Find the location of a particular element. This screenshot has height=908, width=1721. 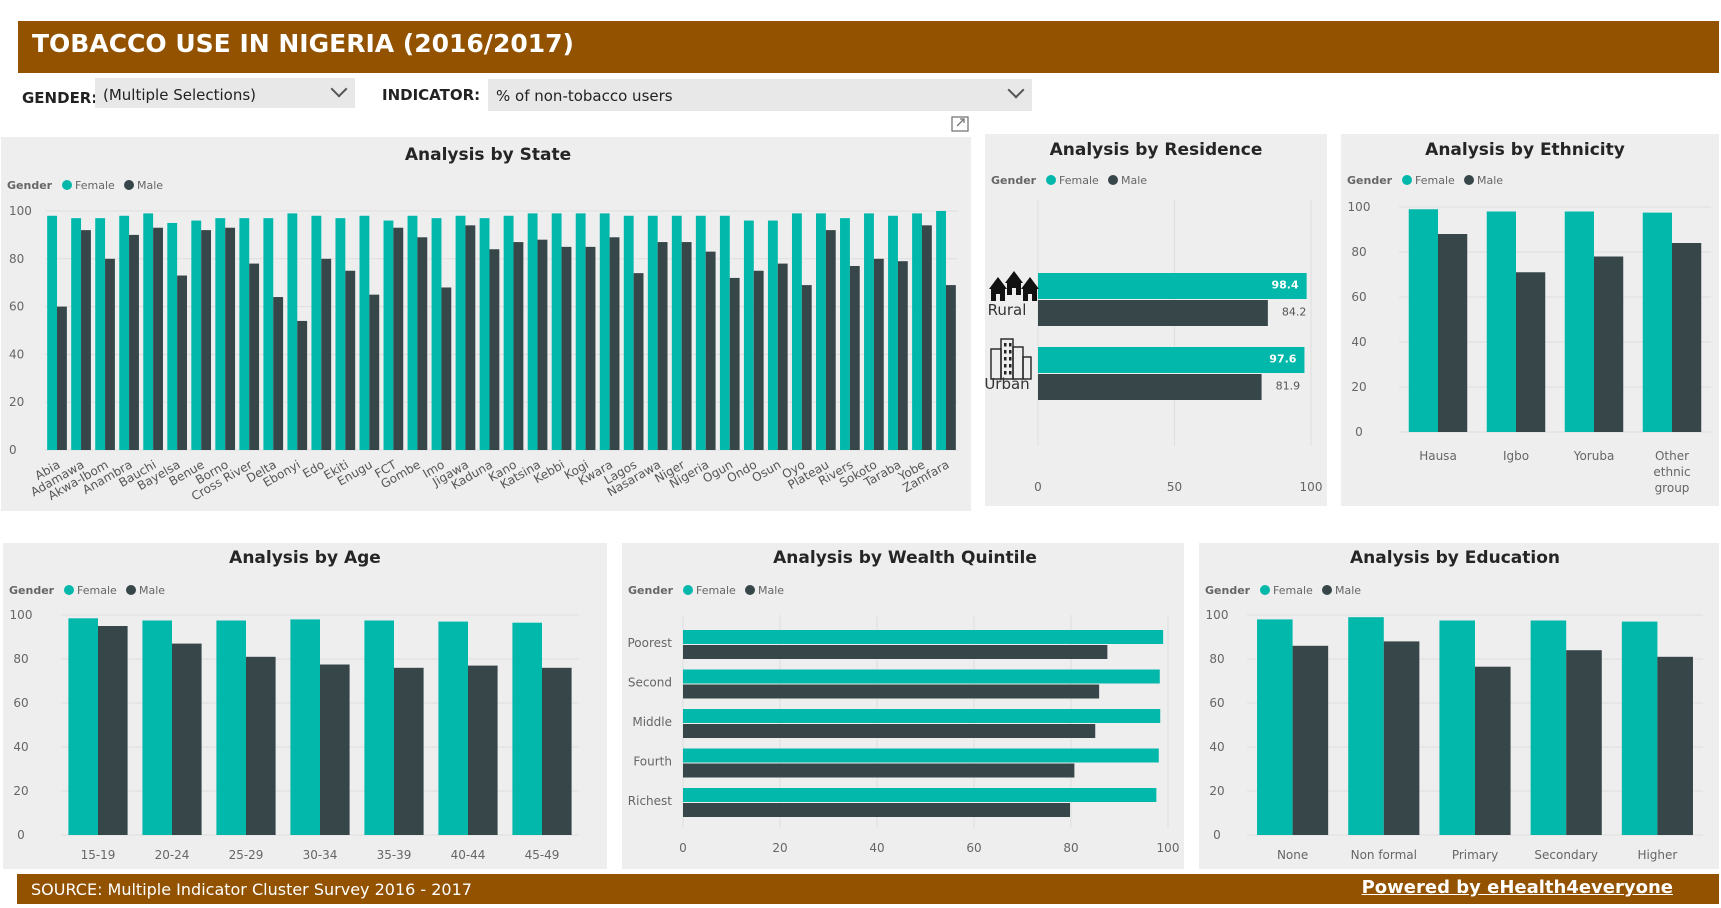

male-bar-bayelsa is located at coordinates (182, 362).